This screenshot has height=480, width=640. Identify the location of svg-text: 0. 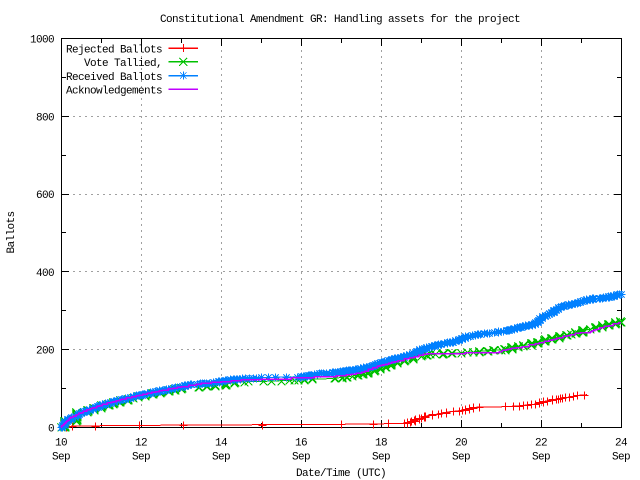
(51, 430).